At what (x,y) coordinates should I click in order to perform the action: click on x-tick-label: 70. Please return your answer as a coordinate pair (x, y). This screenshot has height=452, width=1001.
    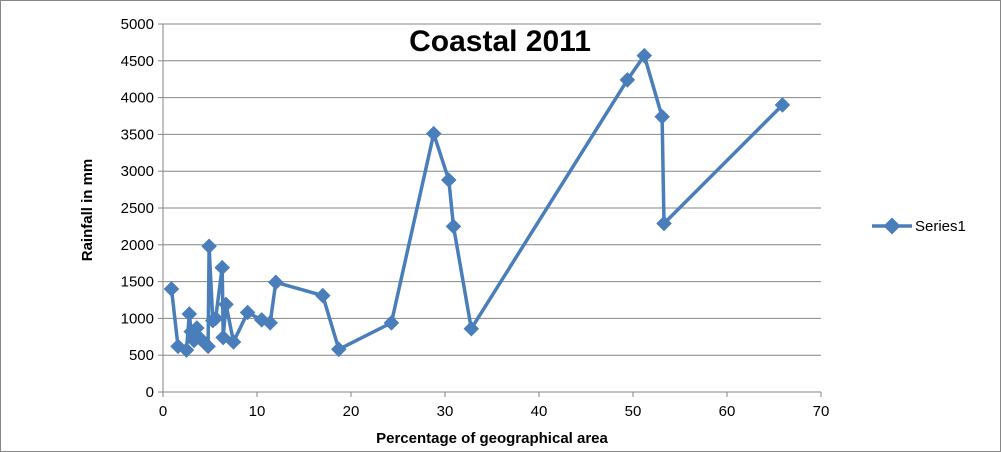
    Looking at the image, I should click on (821, 411).